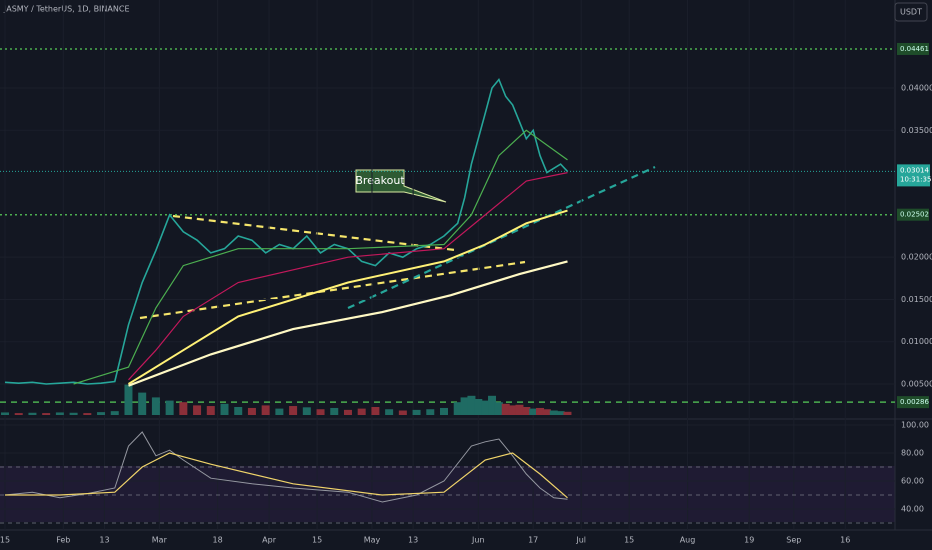 The height and width of the screenshot is (550, 932). I want to click on x-tick-label: May, so click(372, 540).